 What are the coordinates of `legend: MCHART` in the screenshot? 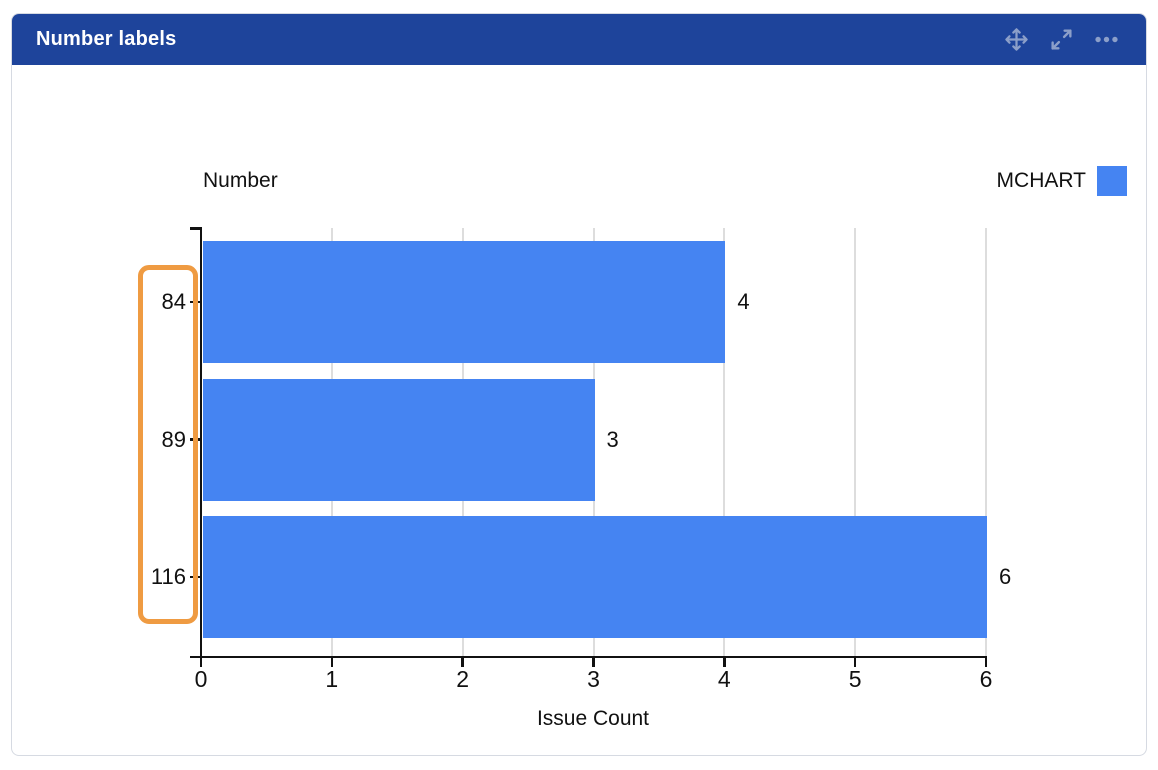 It's located at (1062, 181).